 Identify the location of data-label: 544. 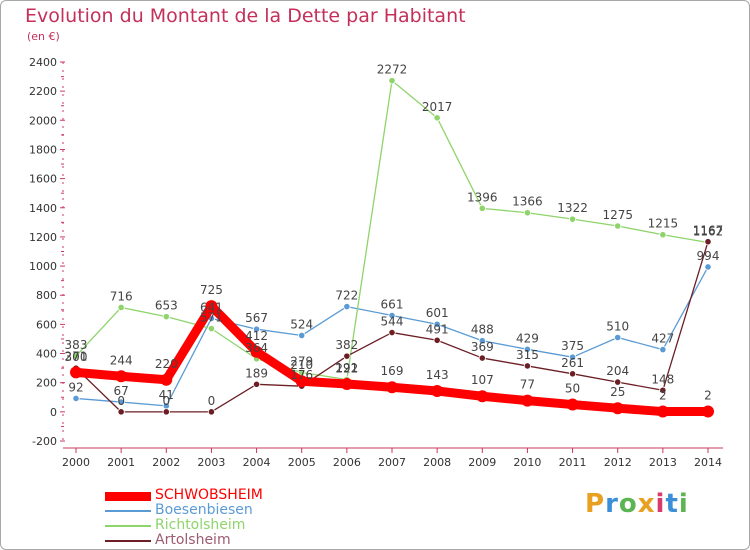
(392, 322).